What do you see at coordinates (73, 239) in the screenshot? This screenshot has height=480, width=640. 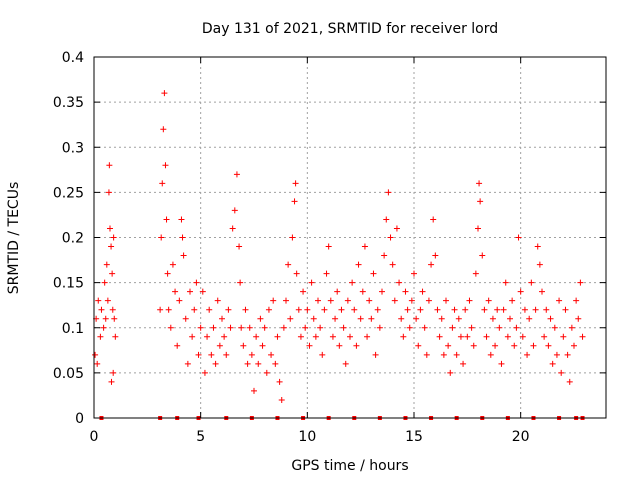 I see `y-tick-label: 0.2` at bounding box center [73, 239].